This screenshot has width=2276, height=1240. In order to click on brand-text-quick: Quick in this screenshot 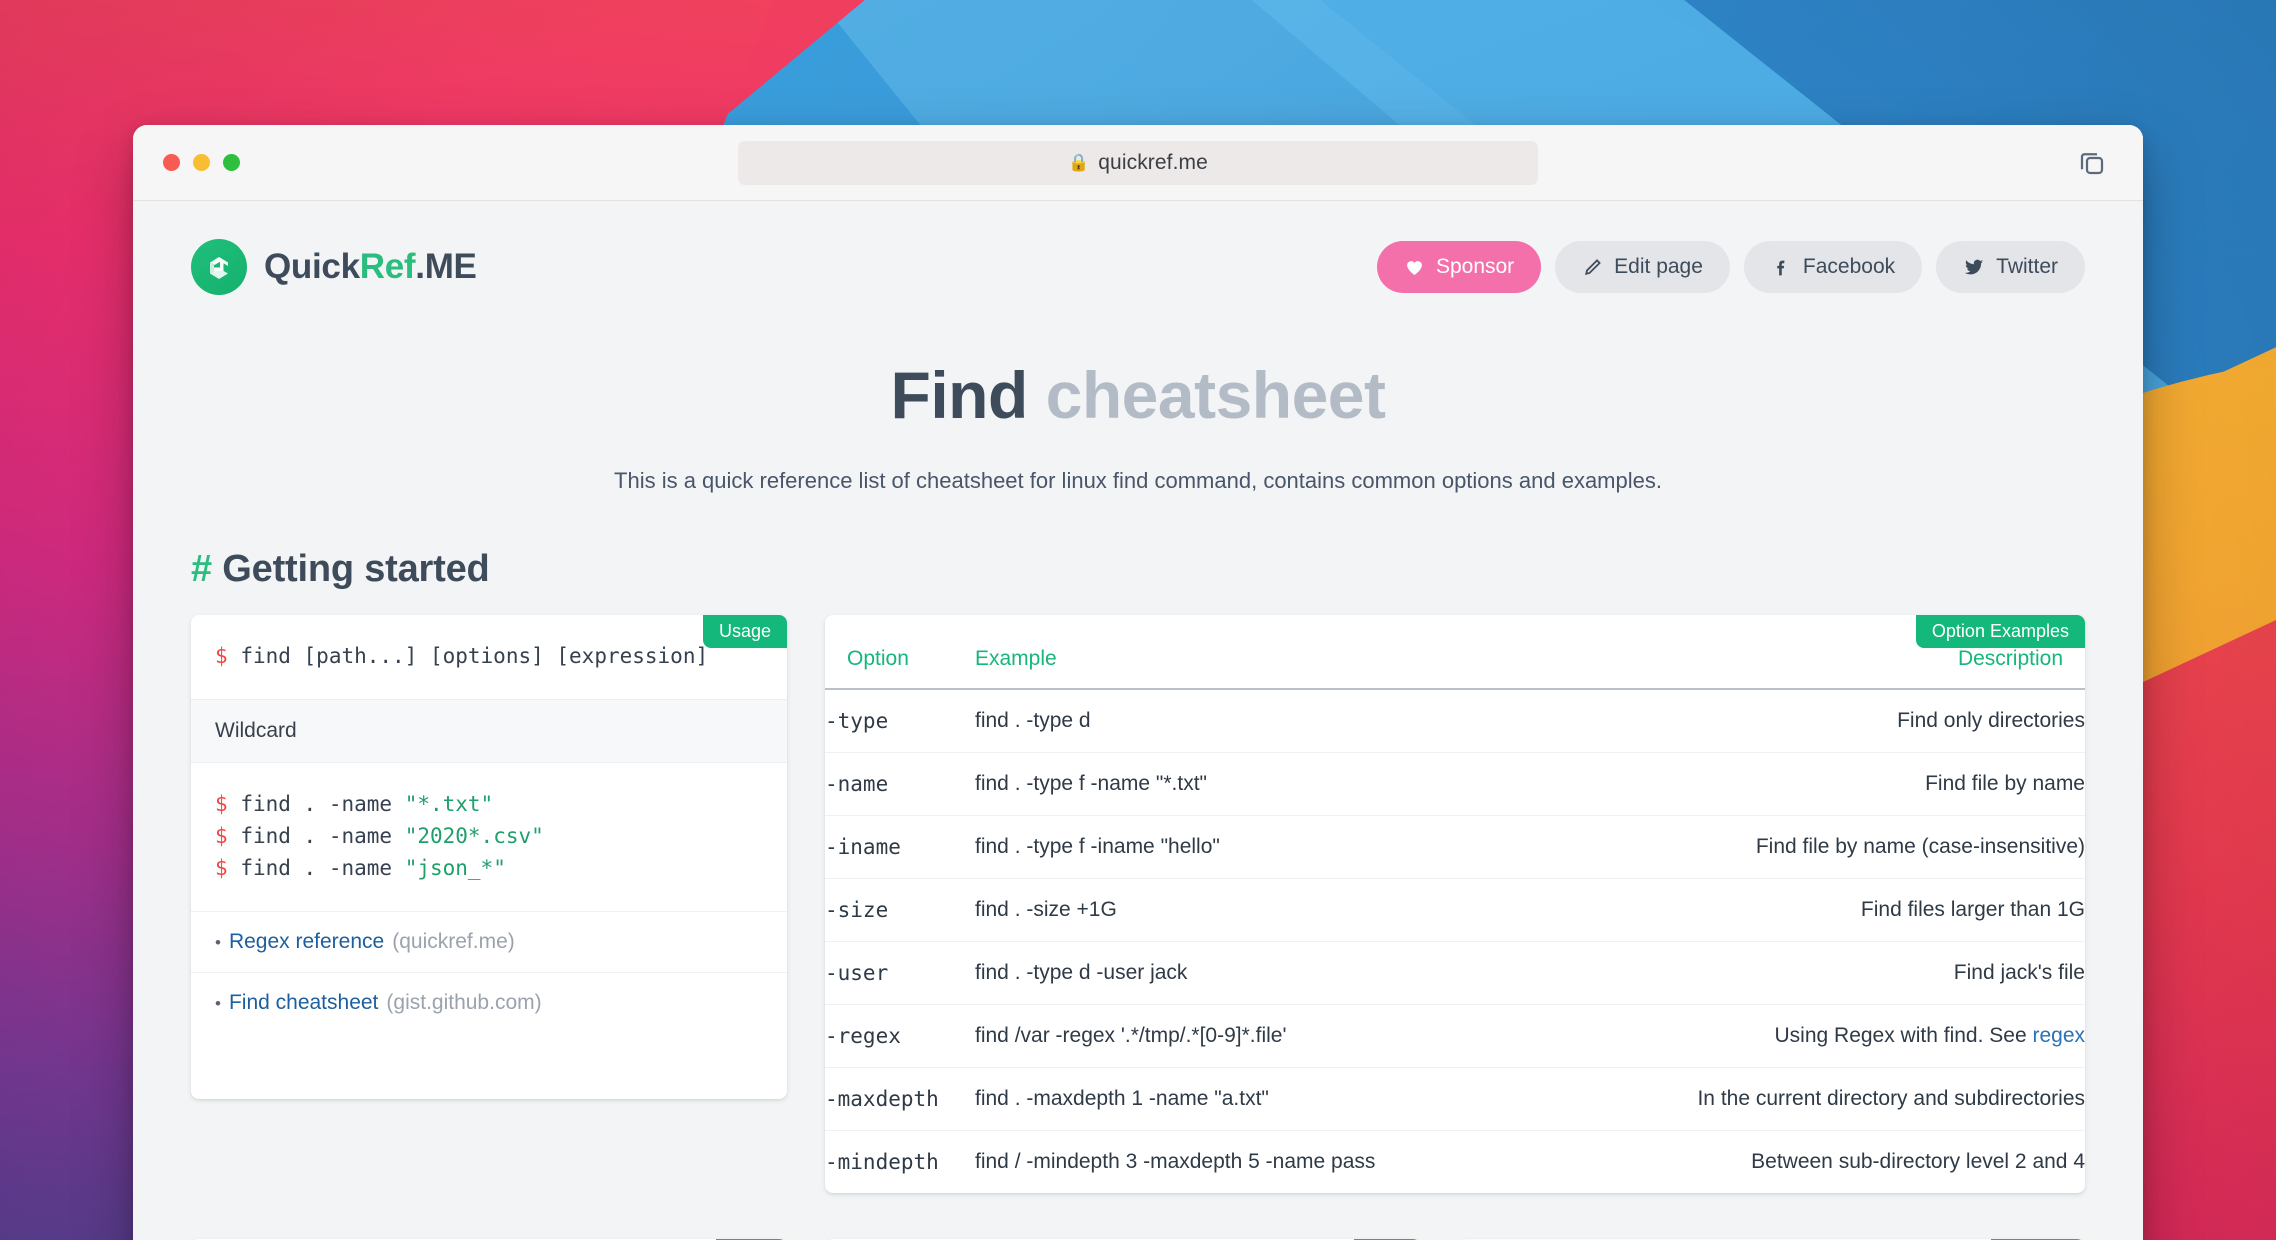, I will do `click(312, 266)`.